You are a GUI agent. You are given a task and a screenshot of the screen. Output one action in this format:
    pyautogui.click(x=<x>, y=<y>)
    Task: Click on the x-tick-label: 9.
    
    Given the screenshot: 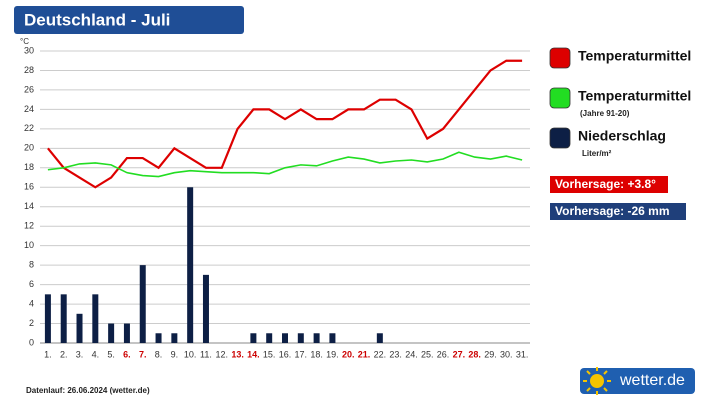 What is the action you would take?
    pyautogui.click(x=175, y=354)
    